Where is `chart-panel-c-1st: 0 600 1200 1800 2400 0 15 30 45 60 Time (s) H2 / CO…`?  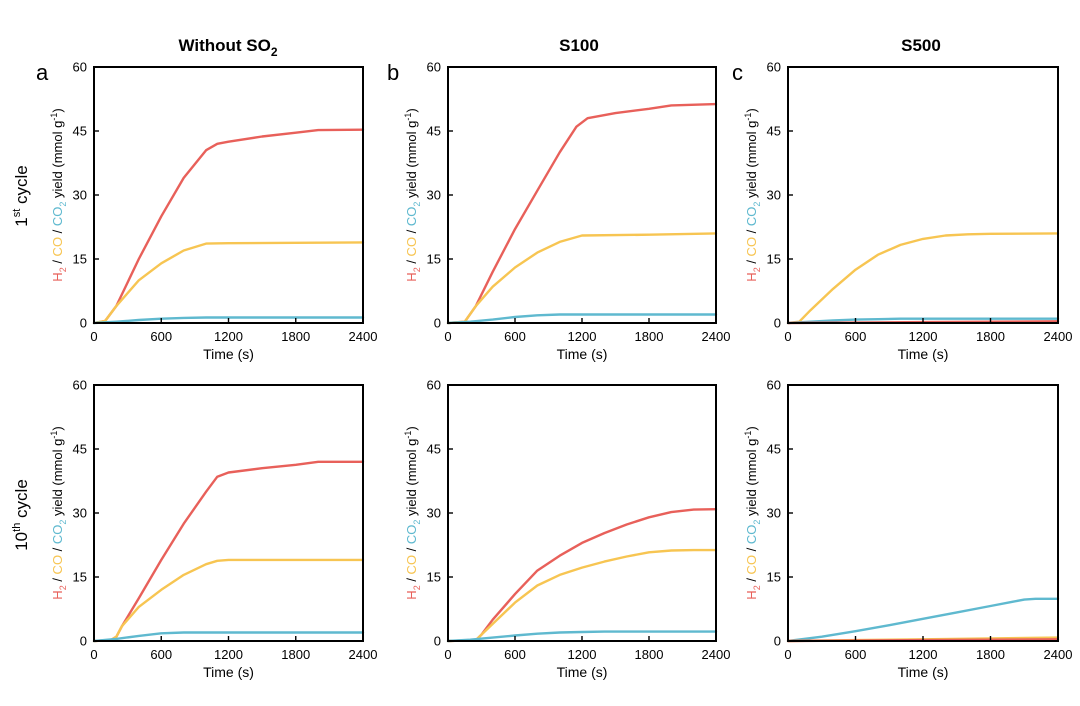
chart-panel-c-1st: 0 600 1200 1800 2400 0 15 30 45 60 Time (s) H2 / CO… is located at coordinates (907, 211).